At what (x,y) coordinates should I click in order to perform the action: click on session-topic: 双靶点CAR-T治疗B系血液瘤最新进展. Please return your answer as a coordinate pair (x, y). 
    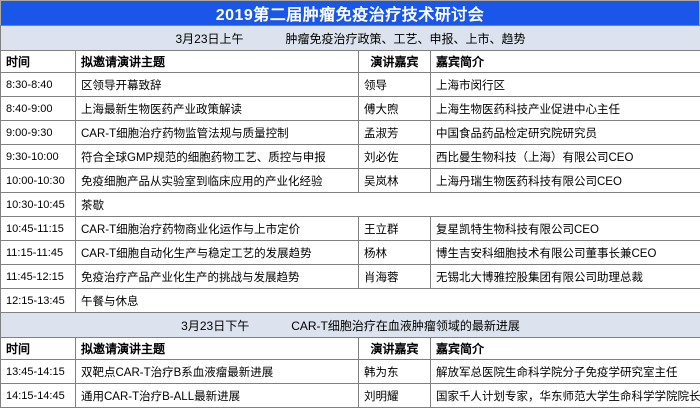
    Looking at the image, I should click on (217, 372).